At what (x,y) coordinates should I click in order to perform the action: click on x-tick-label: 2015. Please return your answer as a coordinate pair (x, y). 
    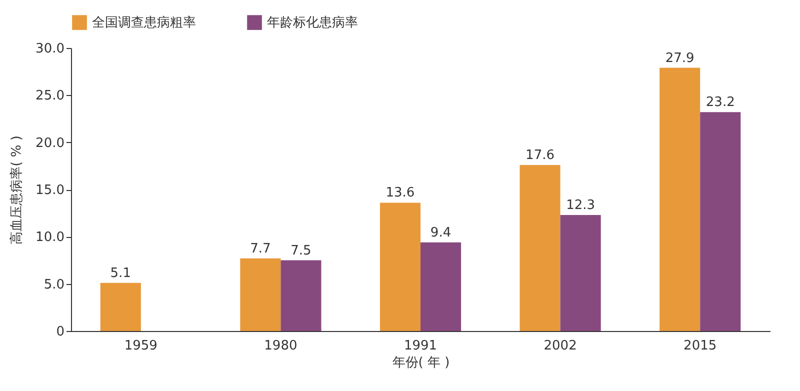
    Looking at the image, I should click on (700, 346).